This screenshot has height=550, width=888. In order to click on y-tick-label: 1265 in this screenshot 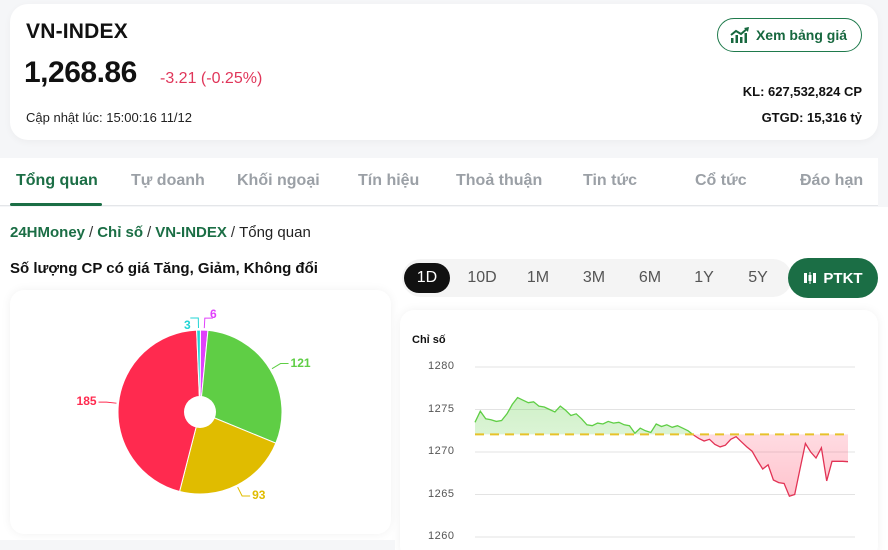, I will do `click(441, 494)`.